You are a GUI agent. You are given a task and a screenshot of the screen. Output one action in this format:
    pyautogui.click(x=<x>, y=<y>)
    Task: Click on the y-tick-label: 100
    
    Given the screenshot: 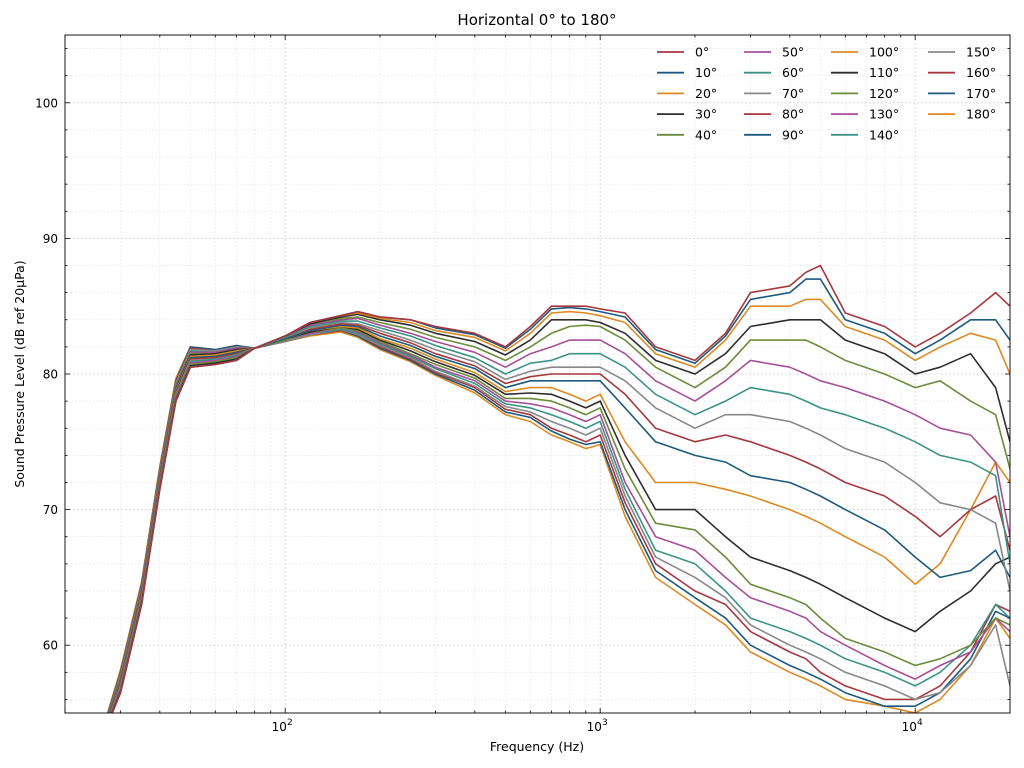 What is the action you would take?
    pyautogui.click(x=46, y=103)
    